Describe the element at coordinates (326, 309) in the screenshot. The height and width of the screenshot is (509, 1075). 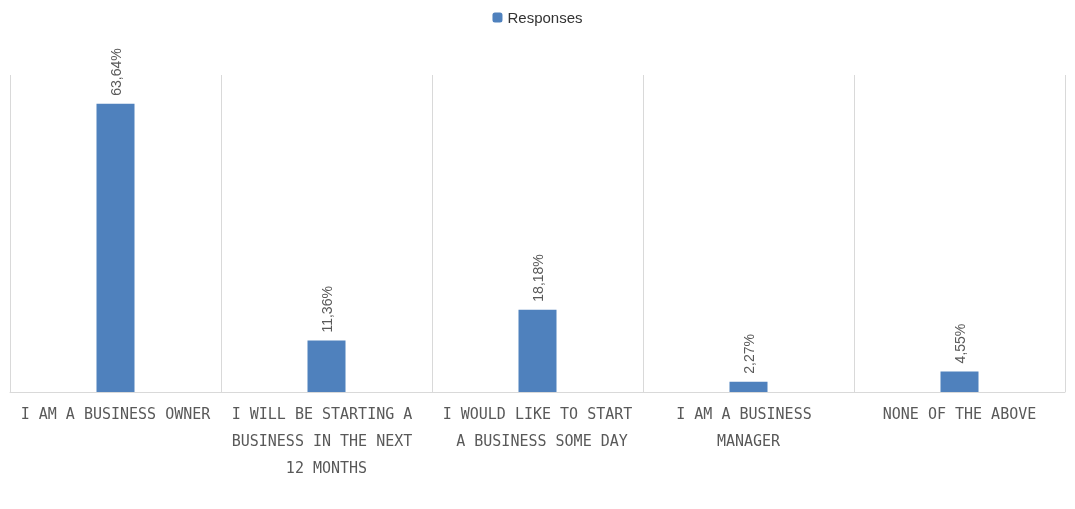
I see `data-label: 11,36%` at that location.